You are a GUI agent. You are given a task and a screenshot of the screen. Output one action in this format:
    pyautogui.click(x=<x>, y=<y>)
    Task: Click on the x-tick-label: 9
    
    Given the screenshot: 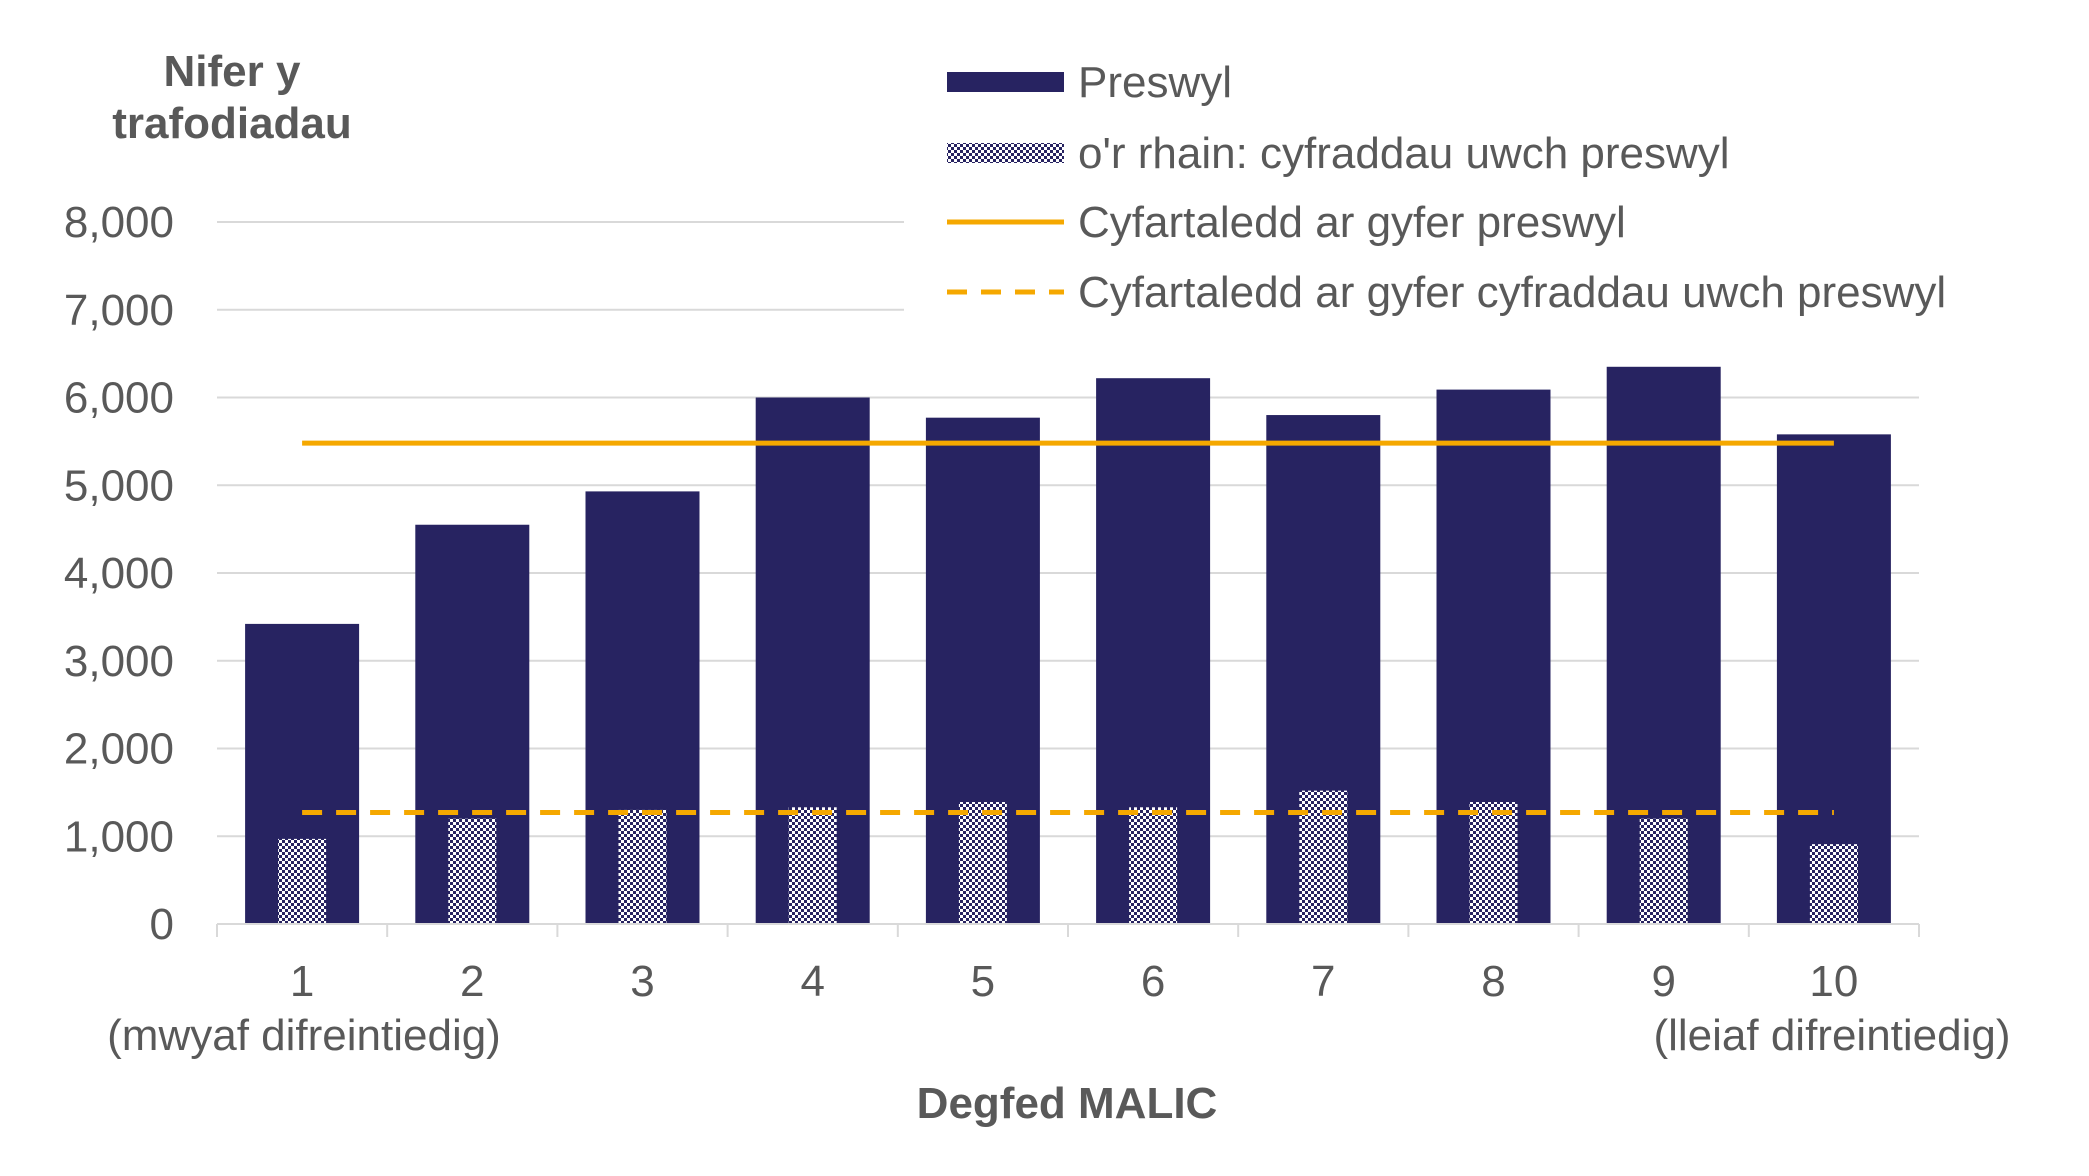 What is the action you would take?
    pyautogui.click(x=1663, y=981)
    